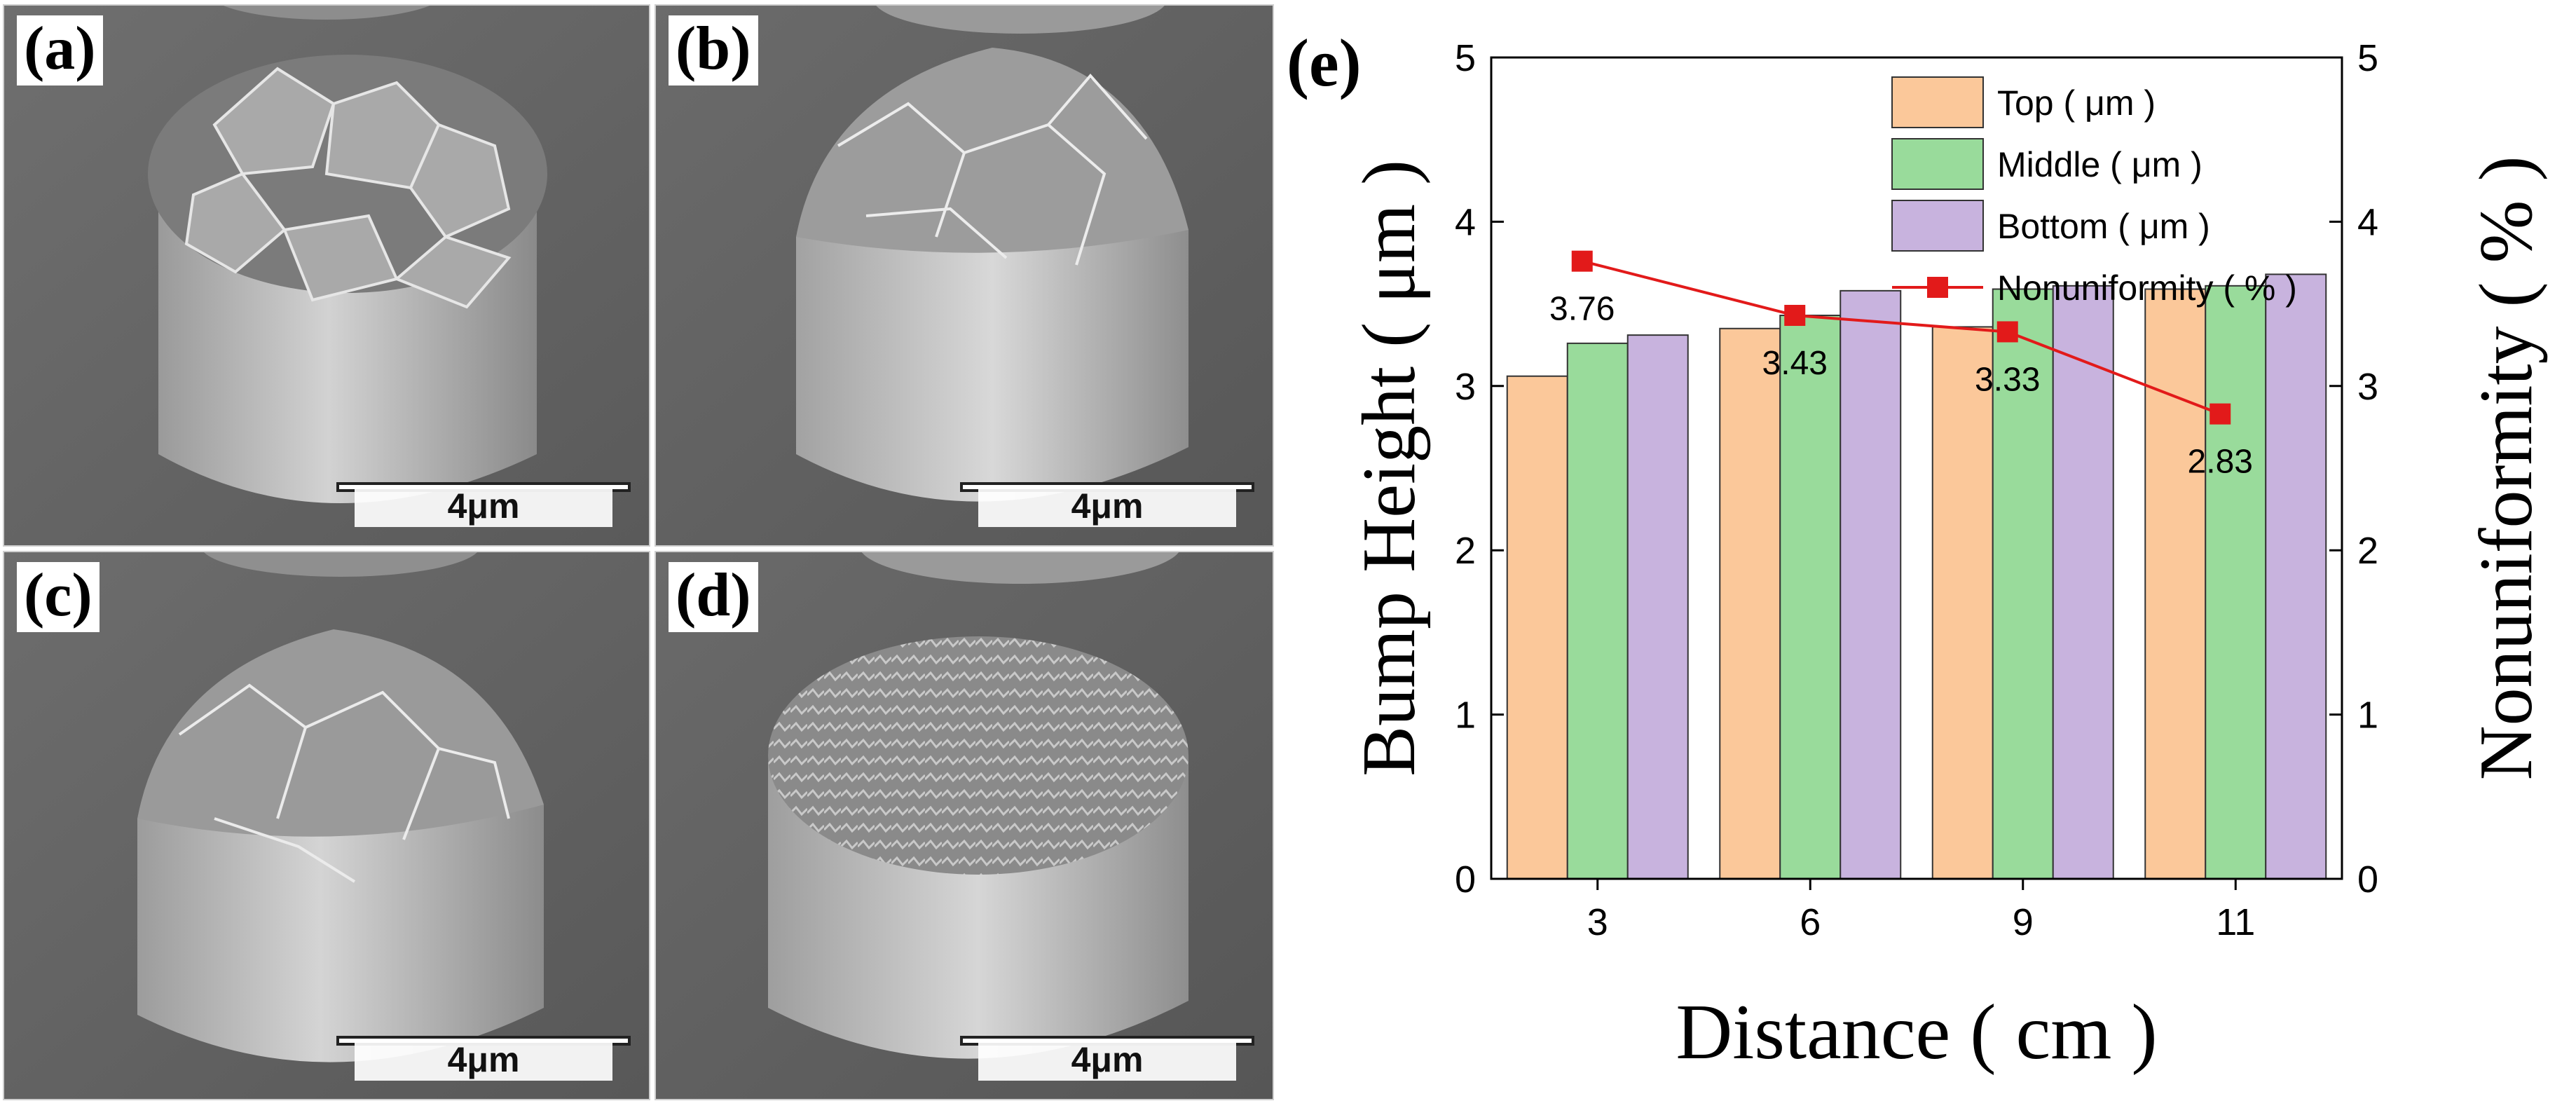 The height and width of the screenshot is (1108, 2576). What do you see at coordinates (2507, 468) in the screenshot?
I see `y-right-axis-title: Nonuniformity ( % )` at bounding box center [2507, 468].